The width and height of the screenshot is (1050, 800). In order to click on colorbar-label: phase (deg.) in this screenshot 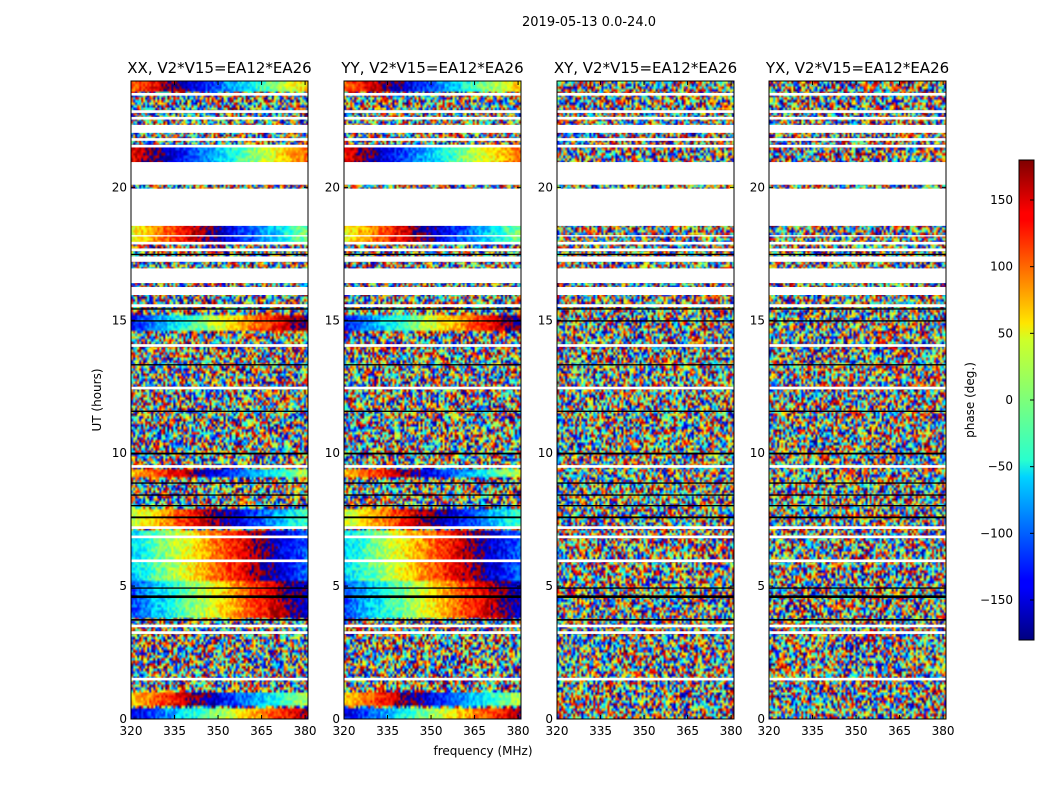, I will do `click(970, 400)`.